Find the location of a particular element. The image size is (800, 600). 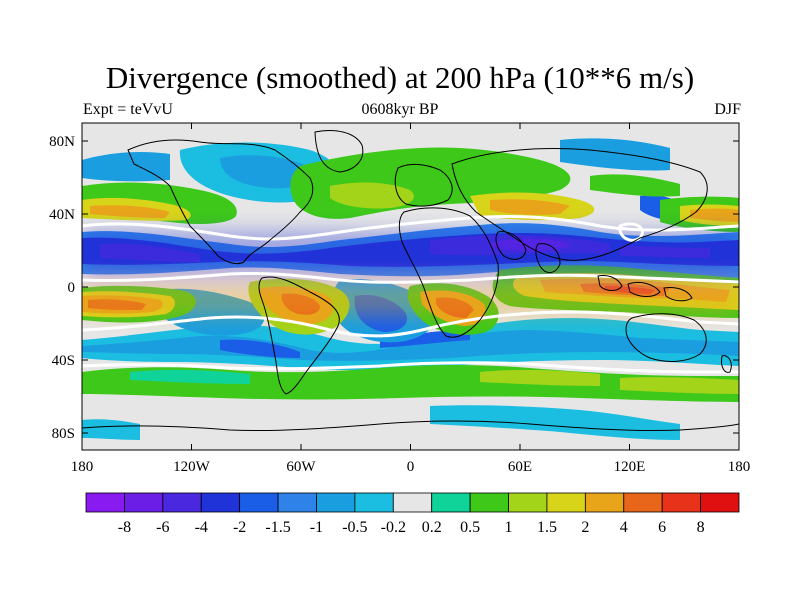

colorbar-label: -0.2 is located at coordinates (393, 527).